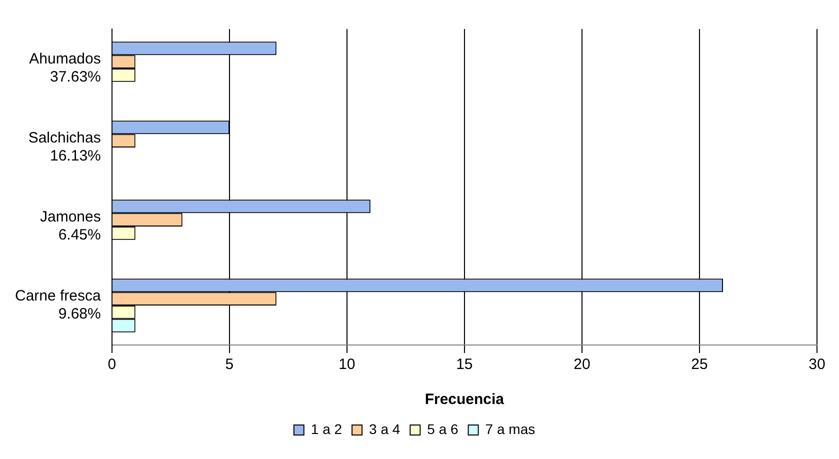  Describe the element at coordinates (582, 365) in the screenshot. I see `x-tick-label: 20` at that location.